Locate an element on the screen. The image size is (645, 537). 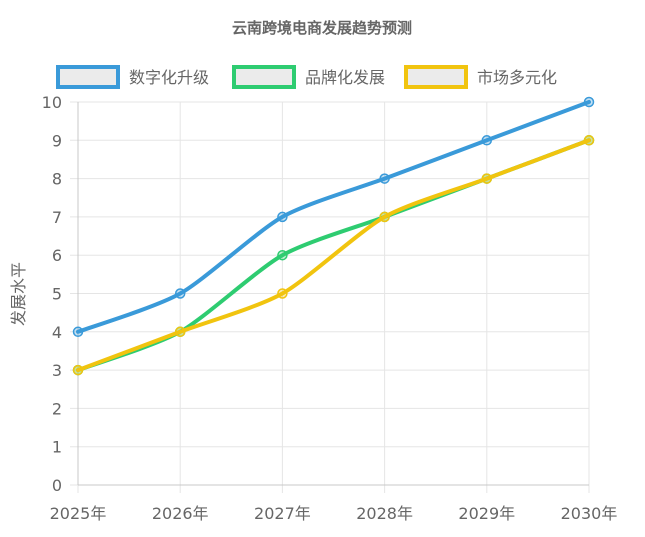
y-tick-label: 7 is located at coordinates (57, 217).